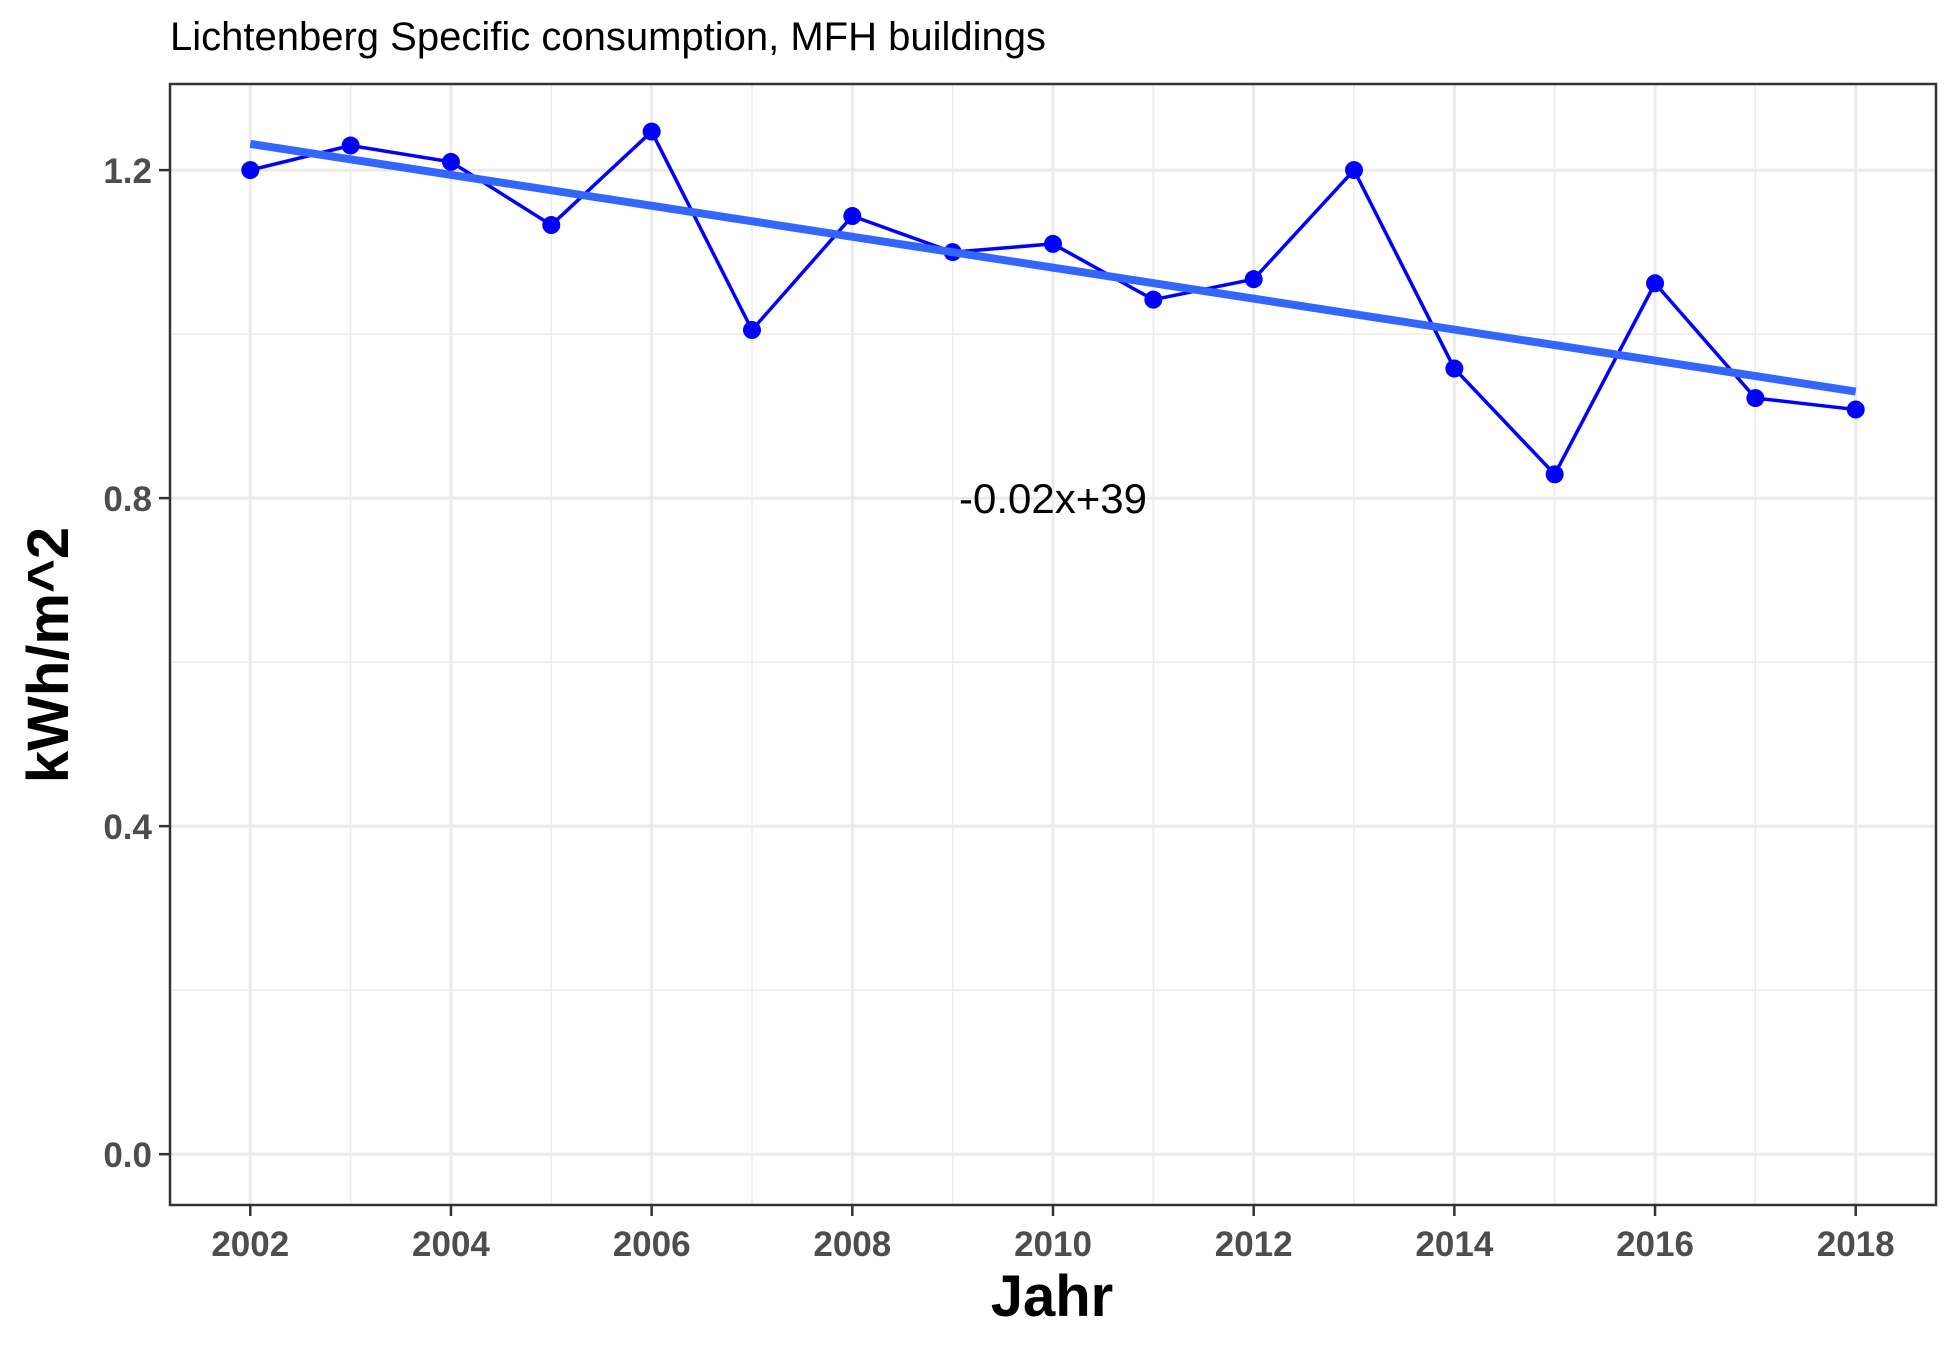 The height and width of the screenshot is (1349, 1950). What do you see at coordinates (250, 1244) in the screenshot?
I see `x-tick-label: 2002` at bounding box center [250, 1244].